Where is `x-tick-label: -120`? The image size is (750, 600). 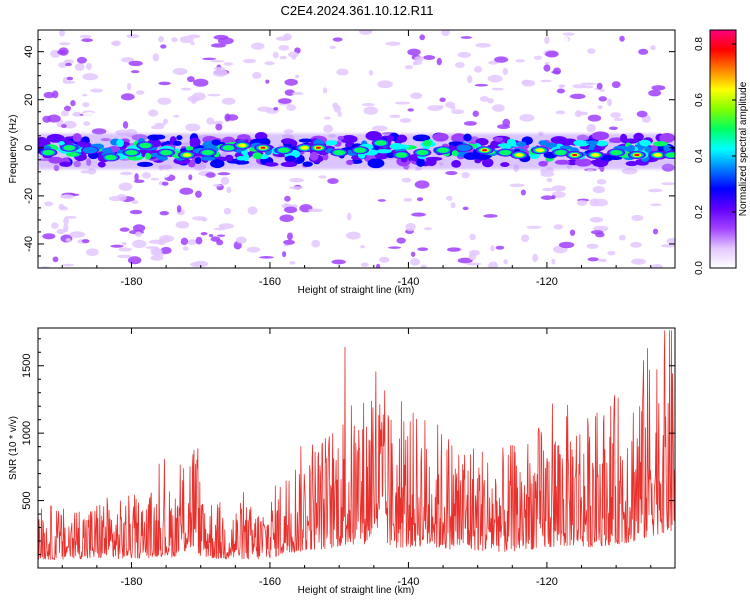 x-tick-label: -120 is located at coordinates (547, 582).